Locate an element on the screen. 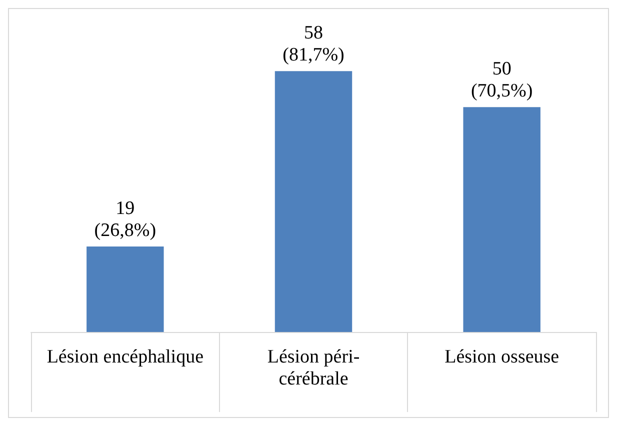  x-tick-label: Lésion péri-cérébrale is located at coordinates (313, 368).